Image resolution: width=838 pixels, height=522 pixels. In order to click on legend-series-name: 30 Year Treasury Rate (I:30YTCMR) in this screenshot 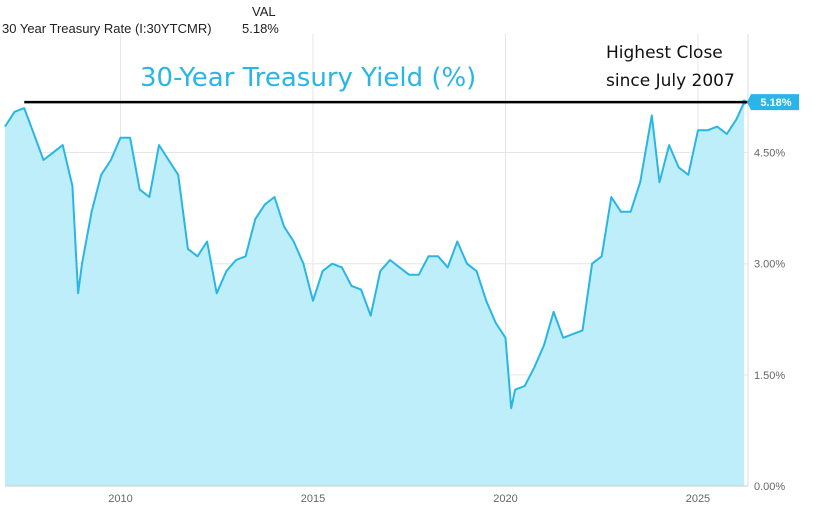, I will do `click(107, 28)`.